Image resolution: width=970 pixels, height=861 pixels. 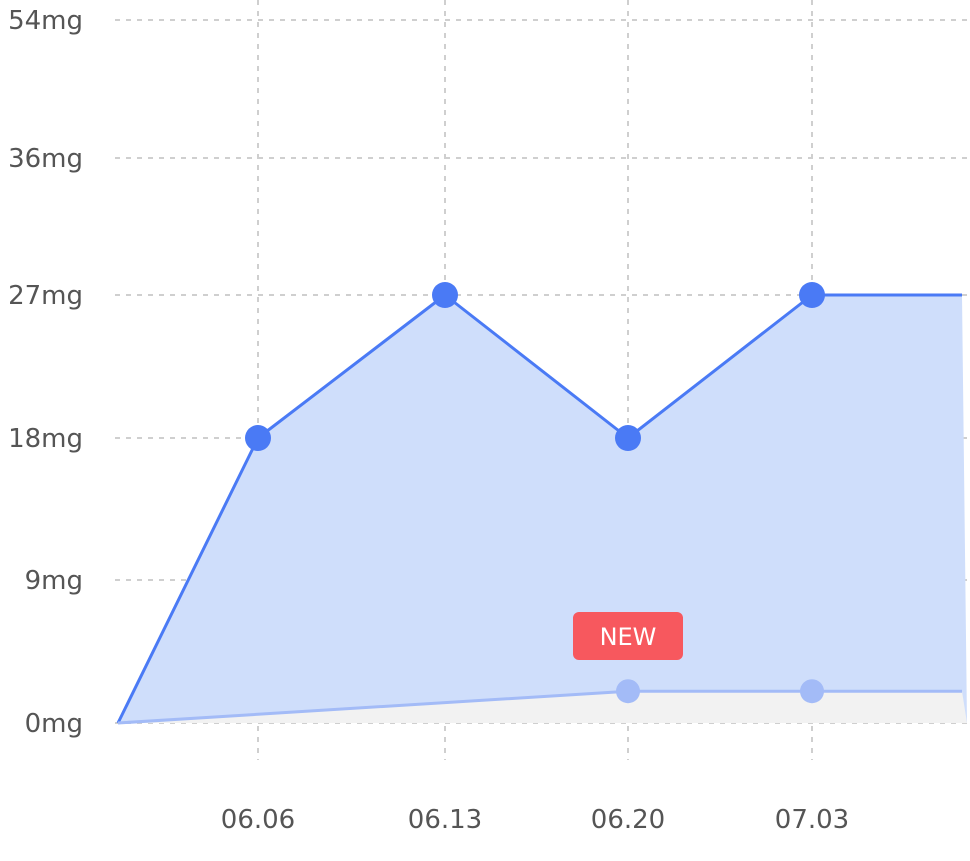 I want to click on new-badge: NEW, so click(x=628, y=636).